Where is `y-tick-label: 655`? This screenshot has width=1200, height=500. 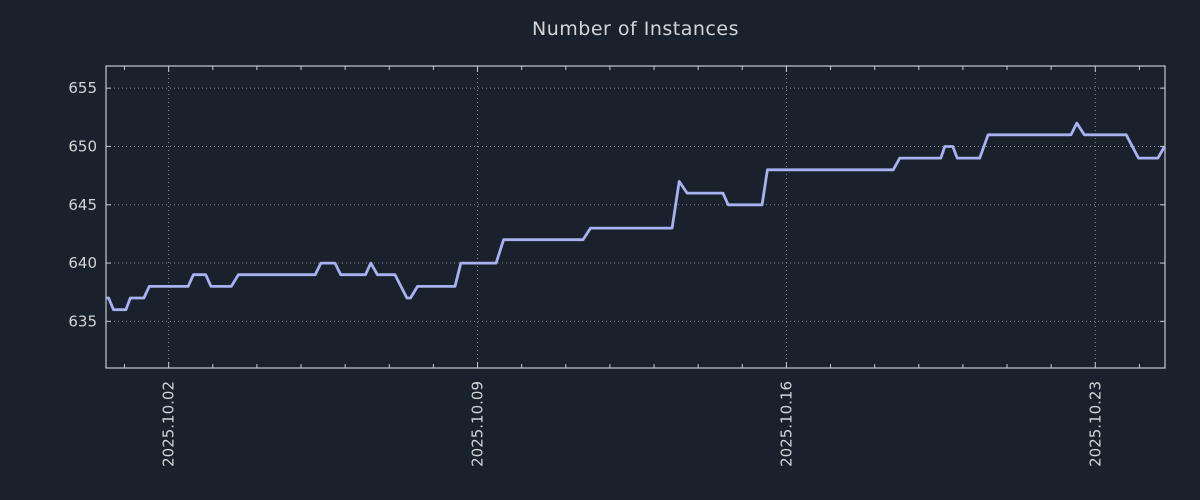 y-tick-label: 655 is located at coordinates (82, 88).